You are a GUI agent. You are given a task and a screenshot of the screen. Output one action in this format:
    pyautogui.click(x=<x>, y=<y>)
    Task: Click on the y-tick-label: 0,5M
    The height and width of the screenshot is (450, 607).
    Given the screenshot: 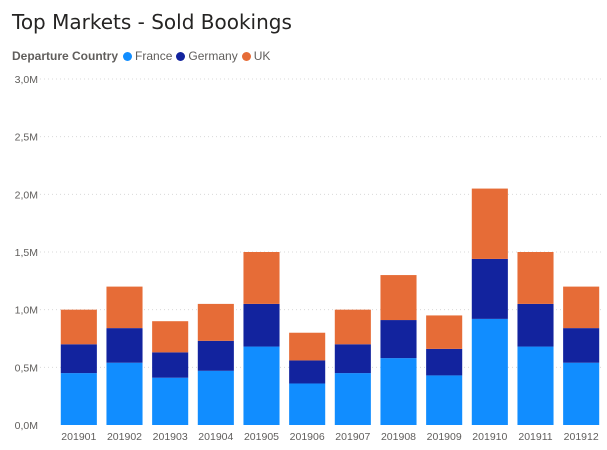 What is the action you would take?
    pyautogui.click(x=26, y=368)
    